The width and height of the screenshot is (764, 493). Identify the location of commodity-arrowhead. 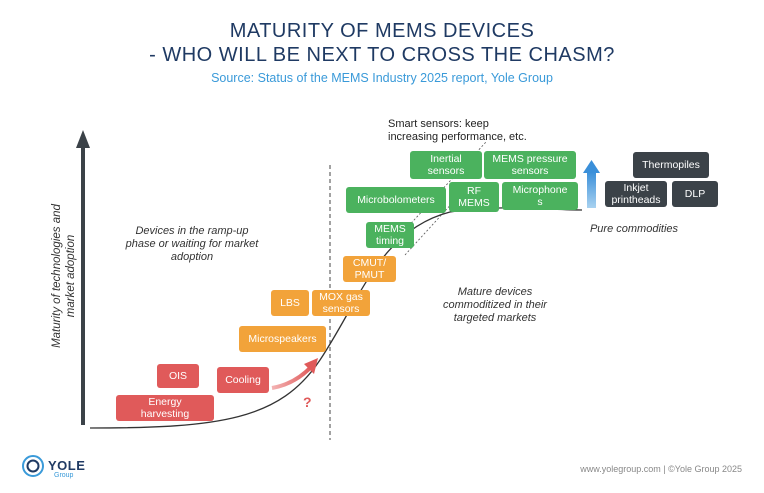
(591, 166).